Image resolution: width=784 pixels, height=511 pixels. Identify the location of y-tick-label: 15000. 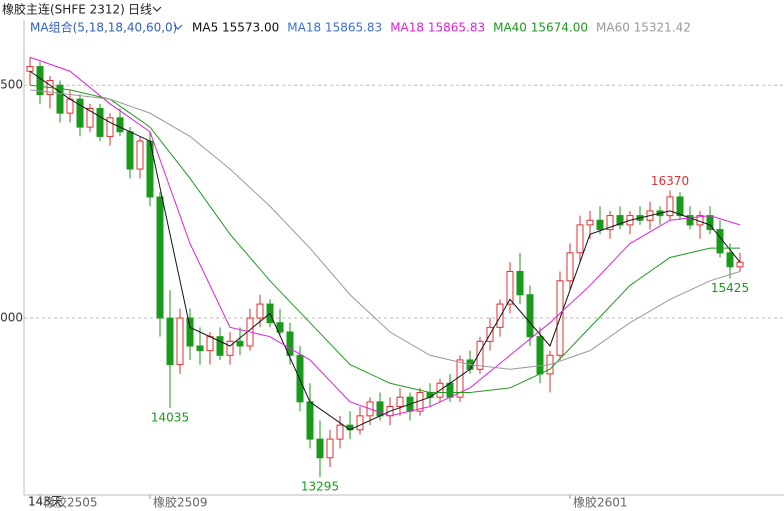
(11, 318).